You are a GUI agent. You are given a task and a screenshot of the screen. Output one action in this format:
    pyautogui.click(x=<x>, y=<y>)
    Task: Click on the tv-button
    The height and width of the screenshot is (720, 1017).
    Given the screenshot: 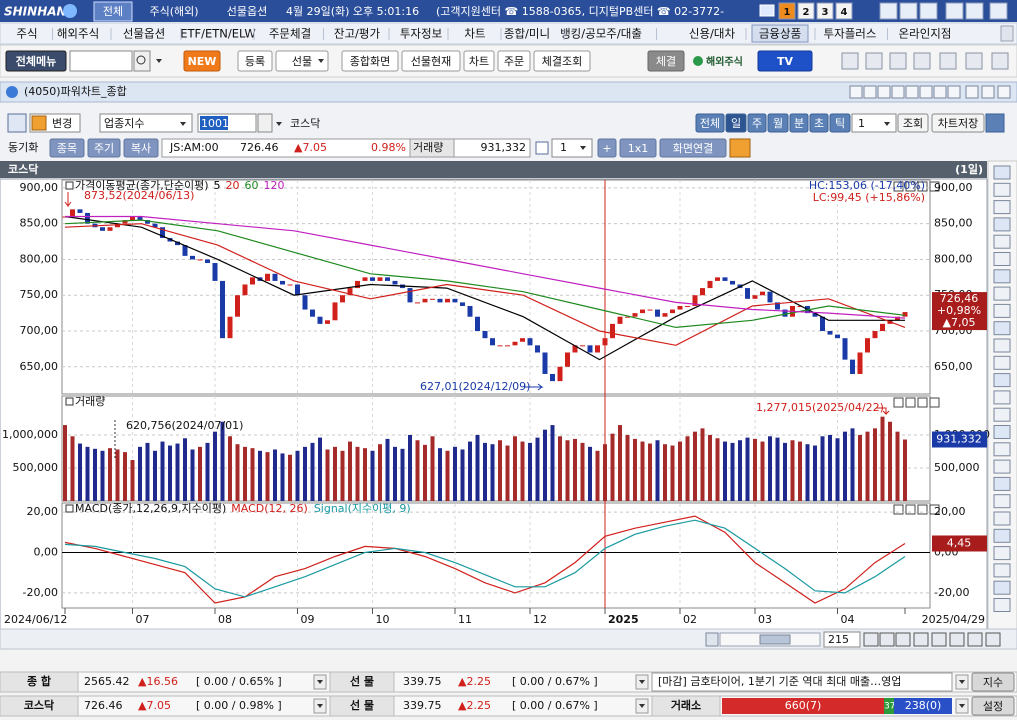 What is the action you would take?
    pyautogui.click(x=785, y=61)
    